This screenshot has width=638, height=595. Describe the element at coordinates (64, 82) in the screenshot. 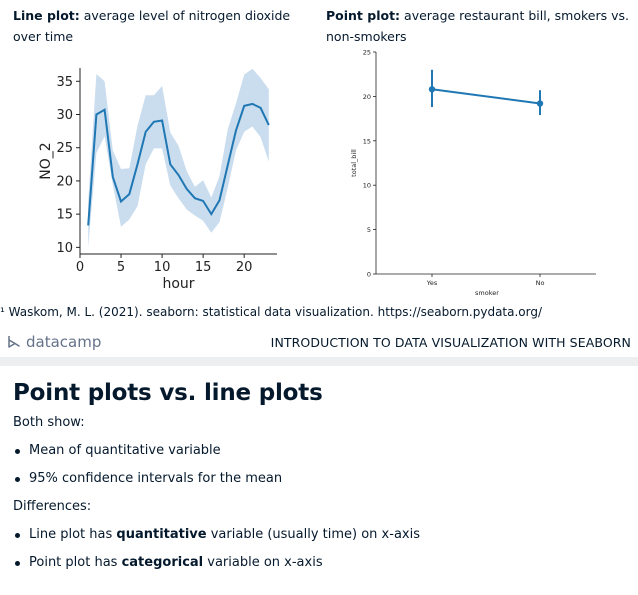

I see `y-tick-label: 35` at that location.